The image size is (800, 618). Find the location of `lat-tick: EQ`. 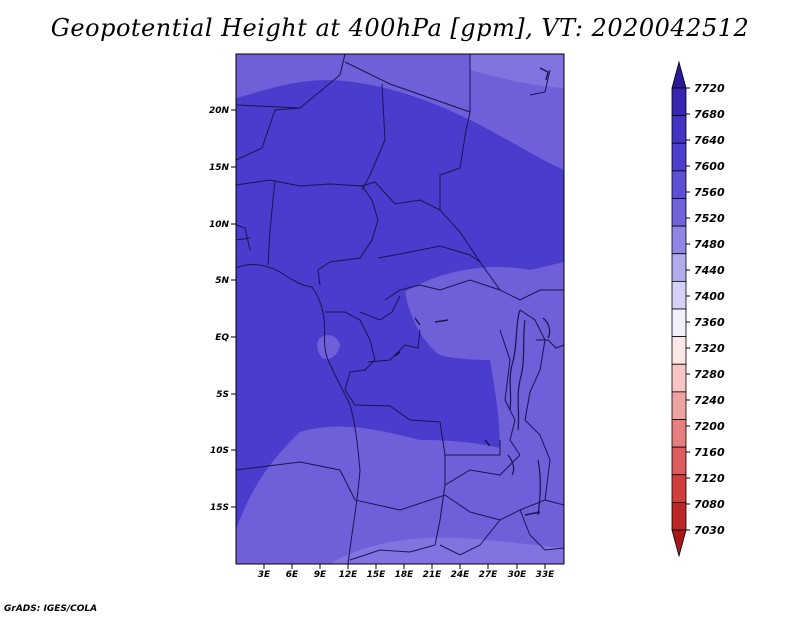

lat-tick: EQ is located at coordinates (225, 338).